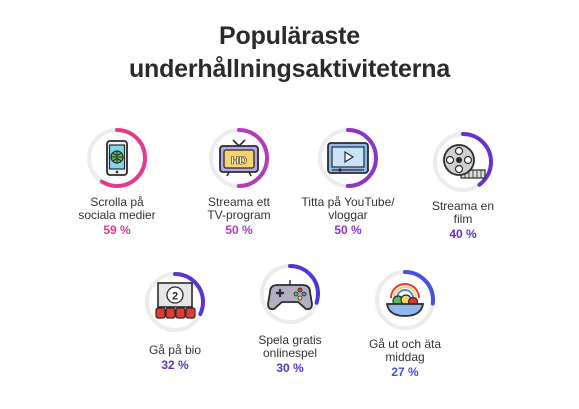  I want to click on svg-text: HD, so click(239, 161).